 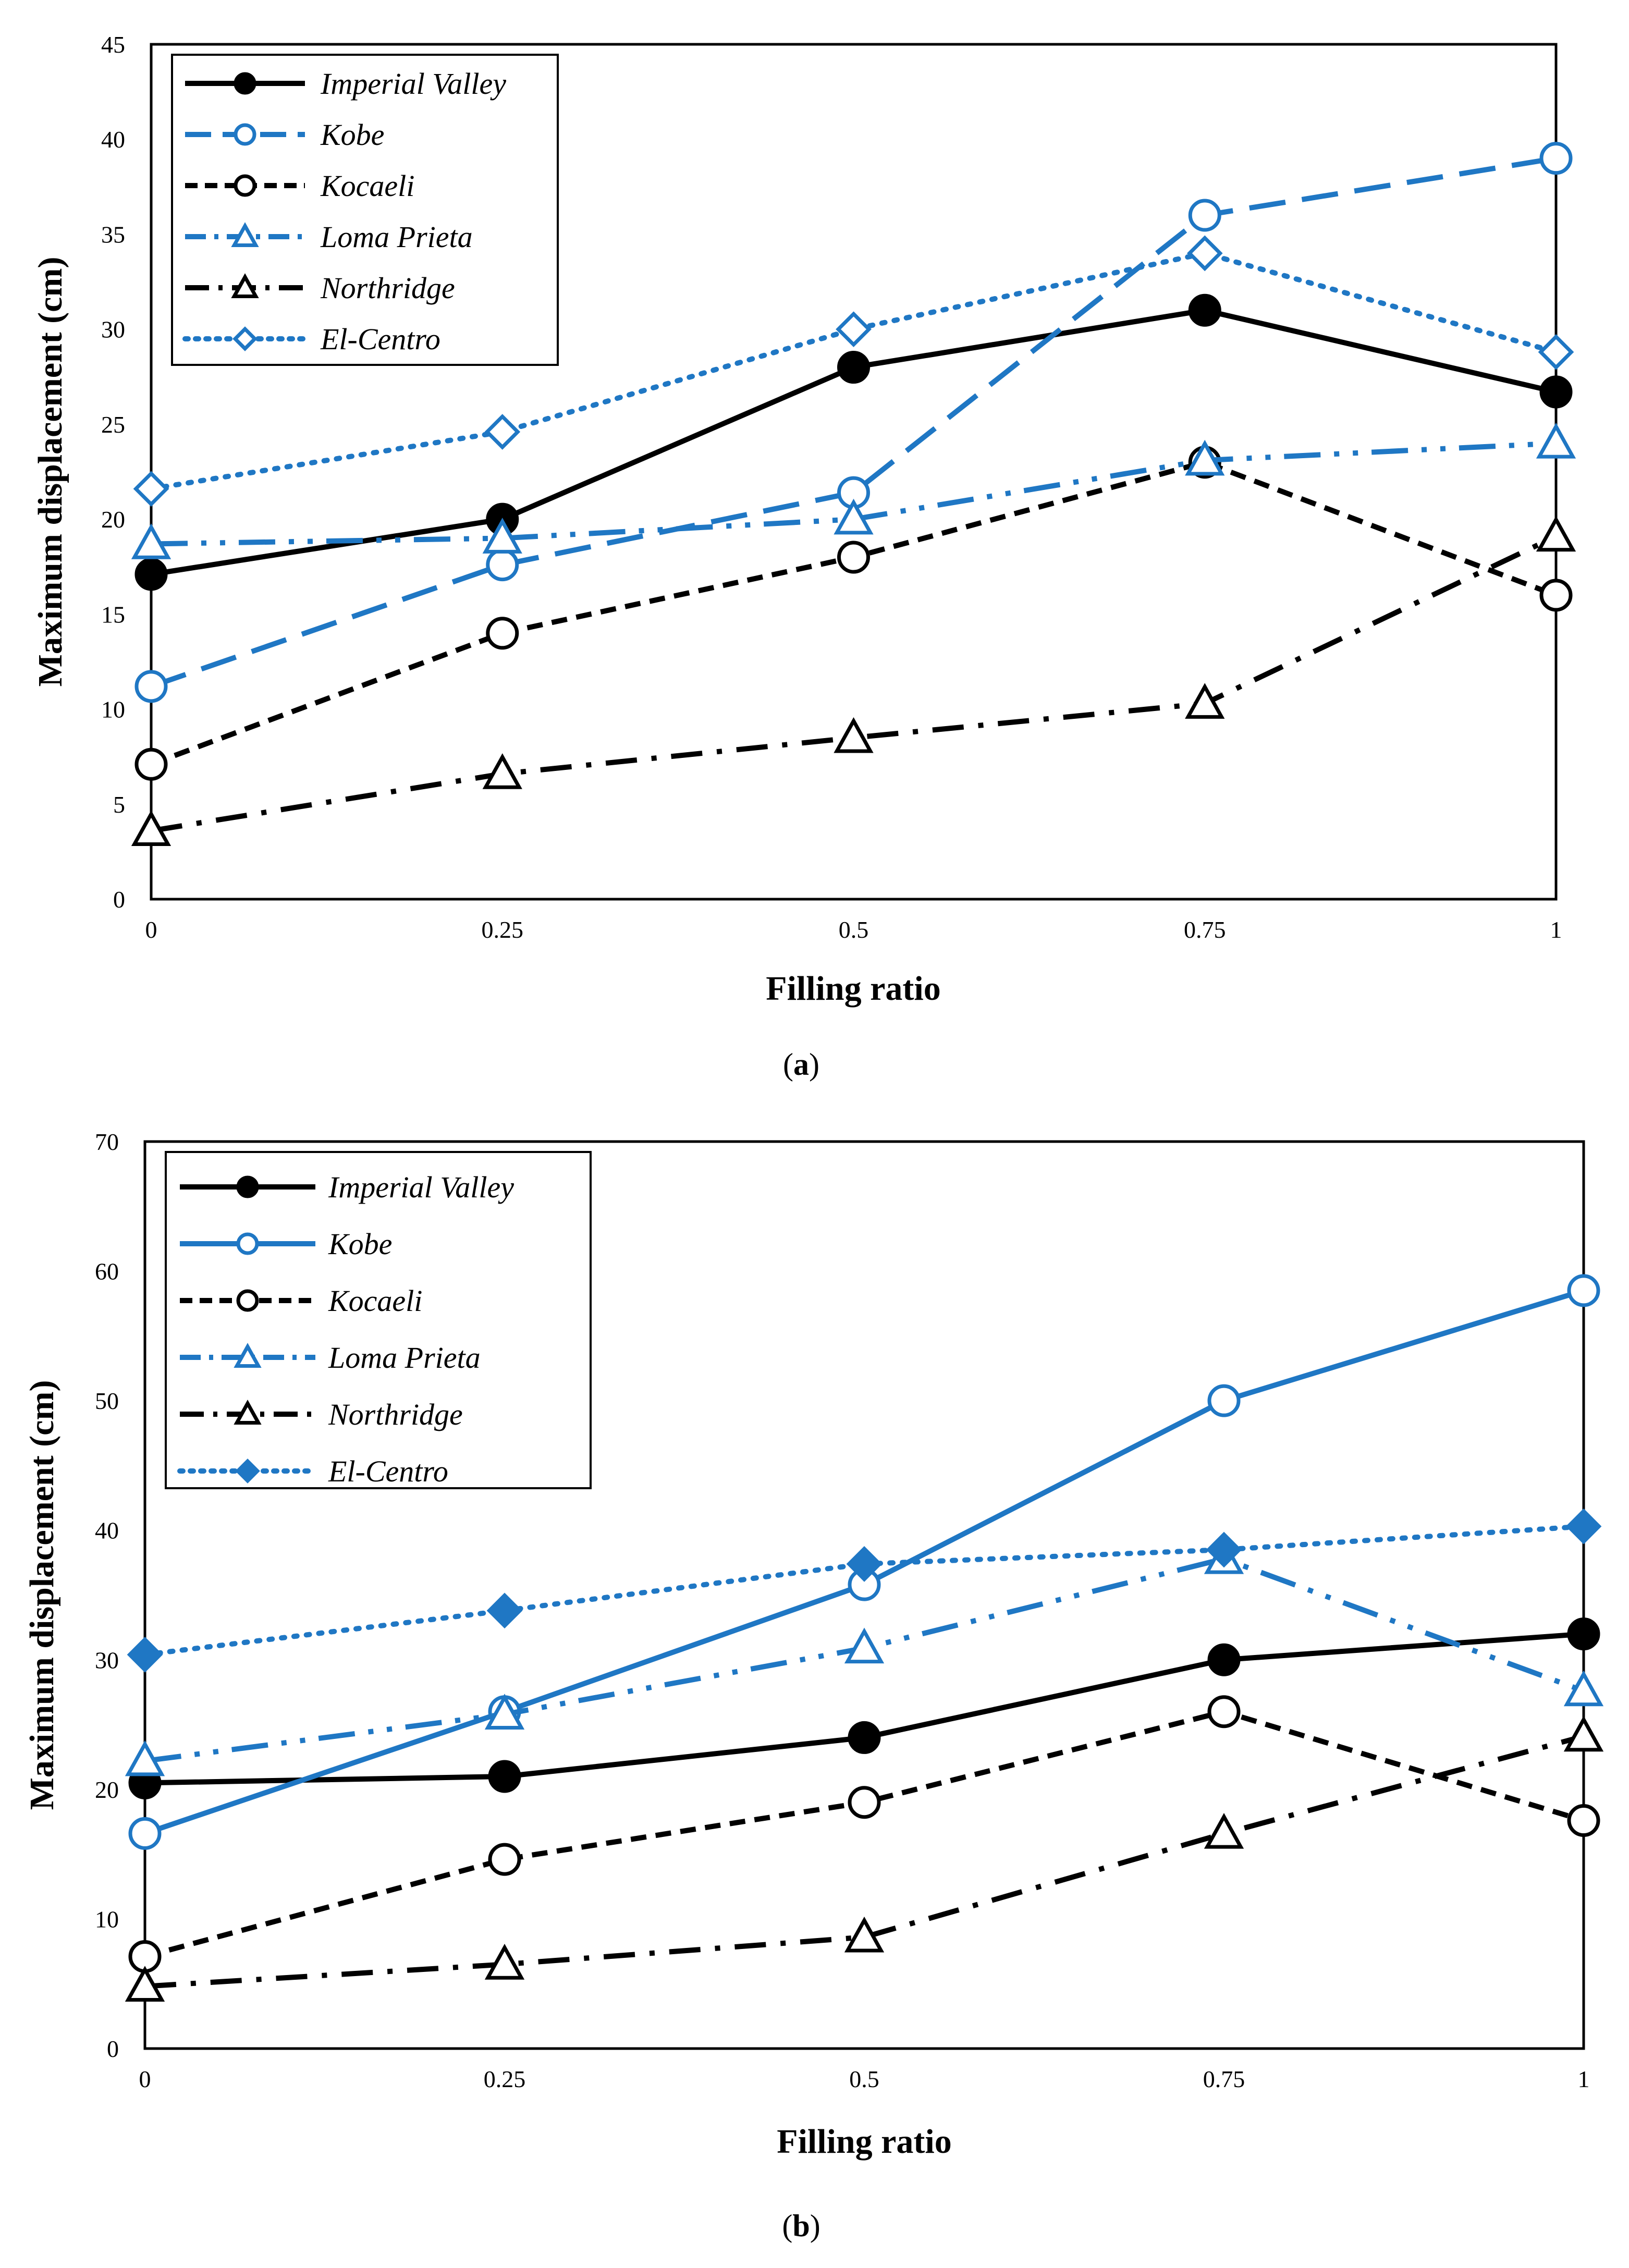 I want to click on chart-a-legend-label: Imperial Valley, so click(x=413, y=84).